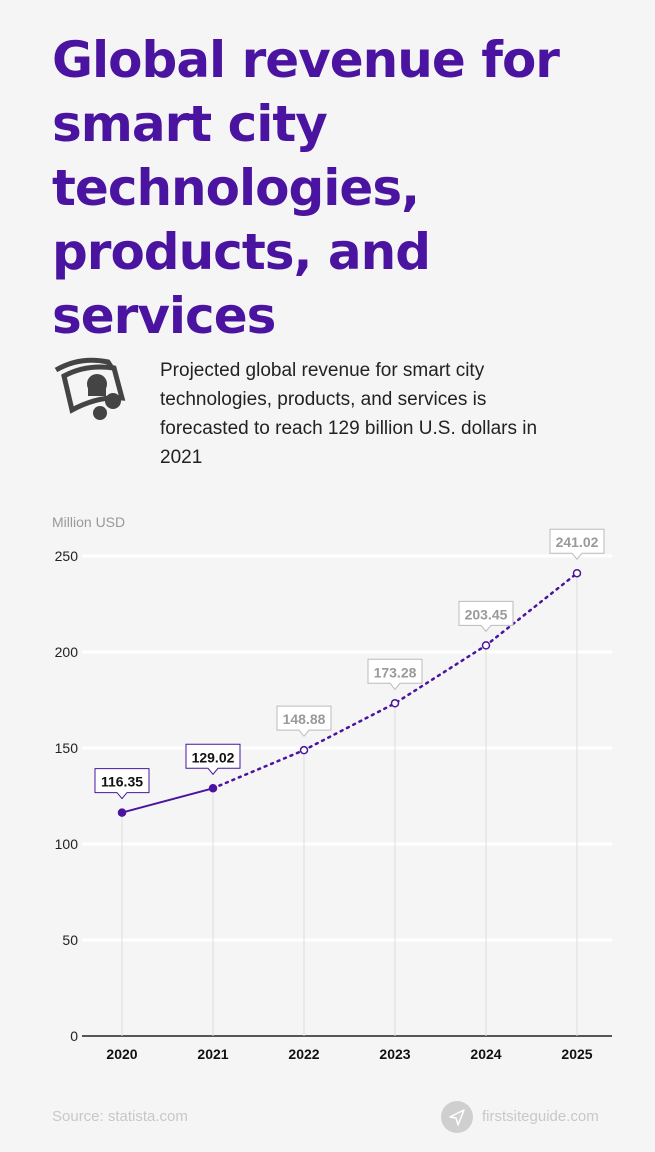 This screenshot has width=655, height=1152. Describe the element at coordinates (88, 522) in the screenshot. I see `y-axis-label: Million USD` at that location.